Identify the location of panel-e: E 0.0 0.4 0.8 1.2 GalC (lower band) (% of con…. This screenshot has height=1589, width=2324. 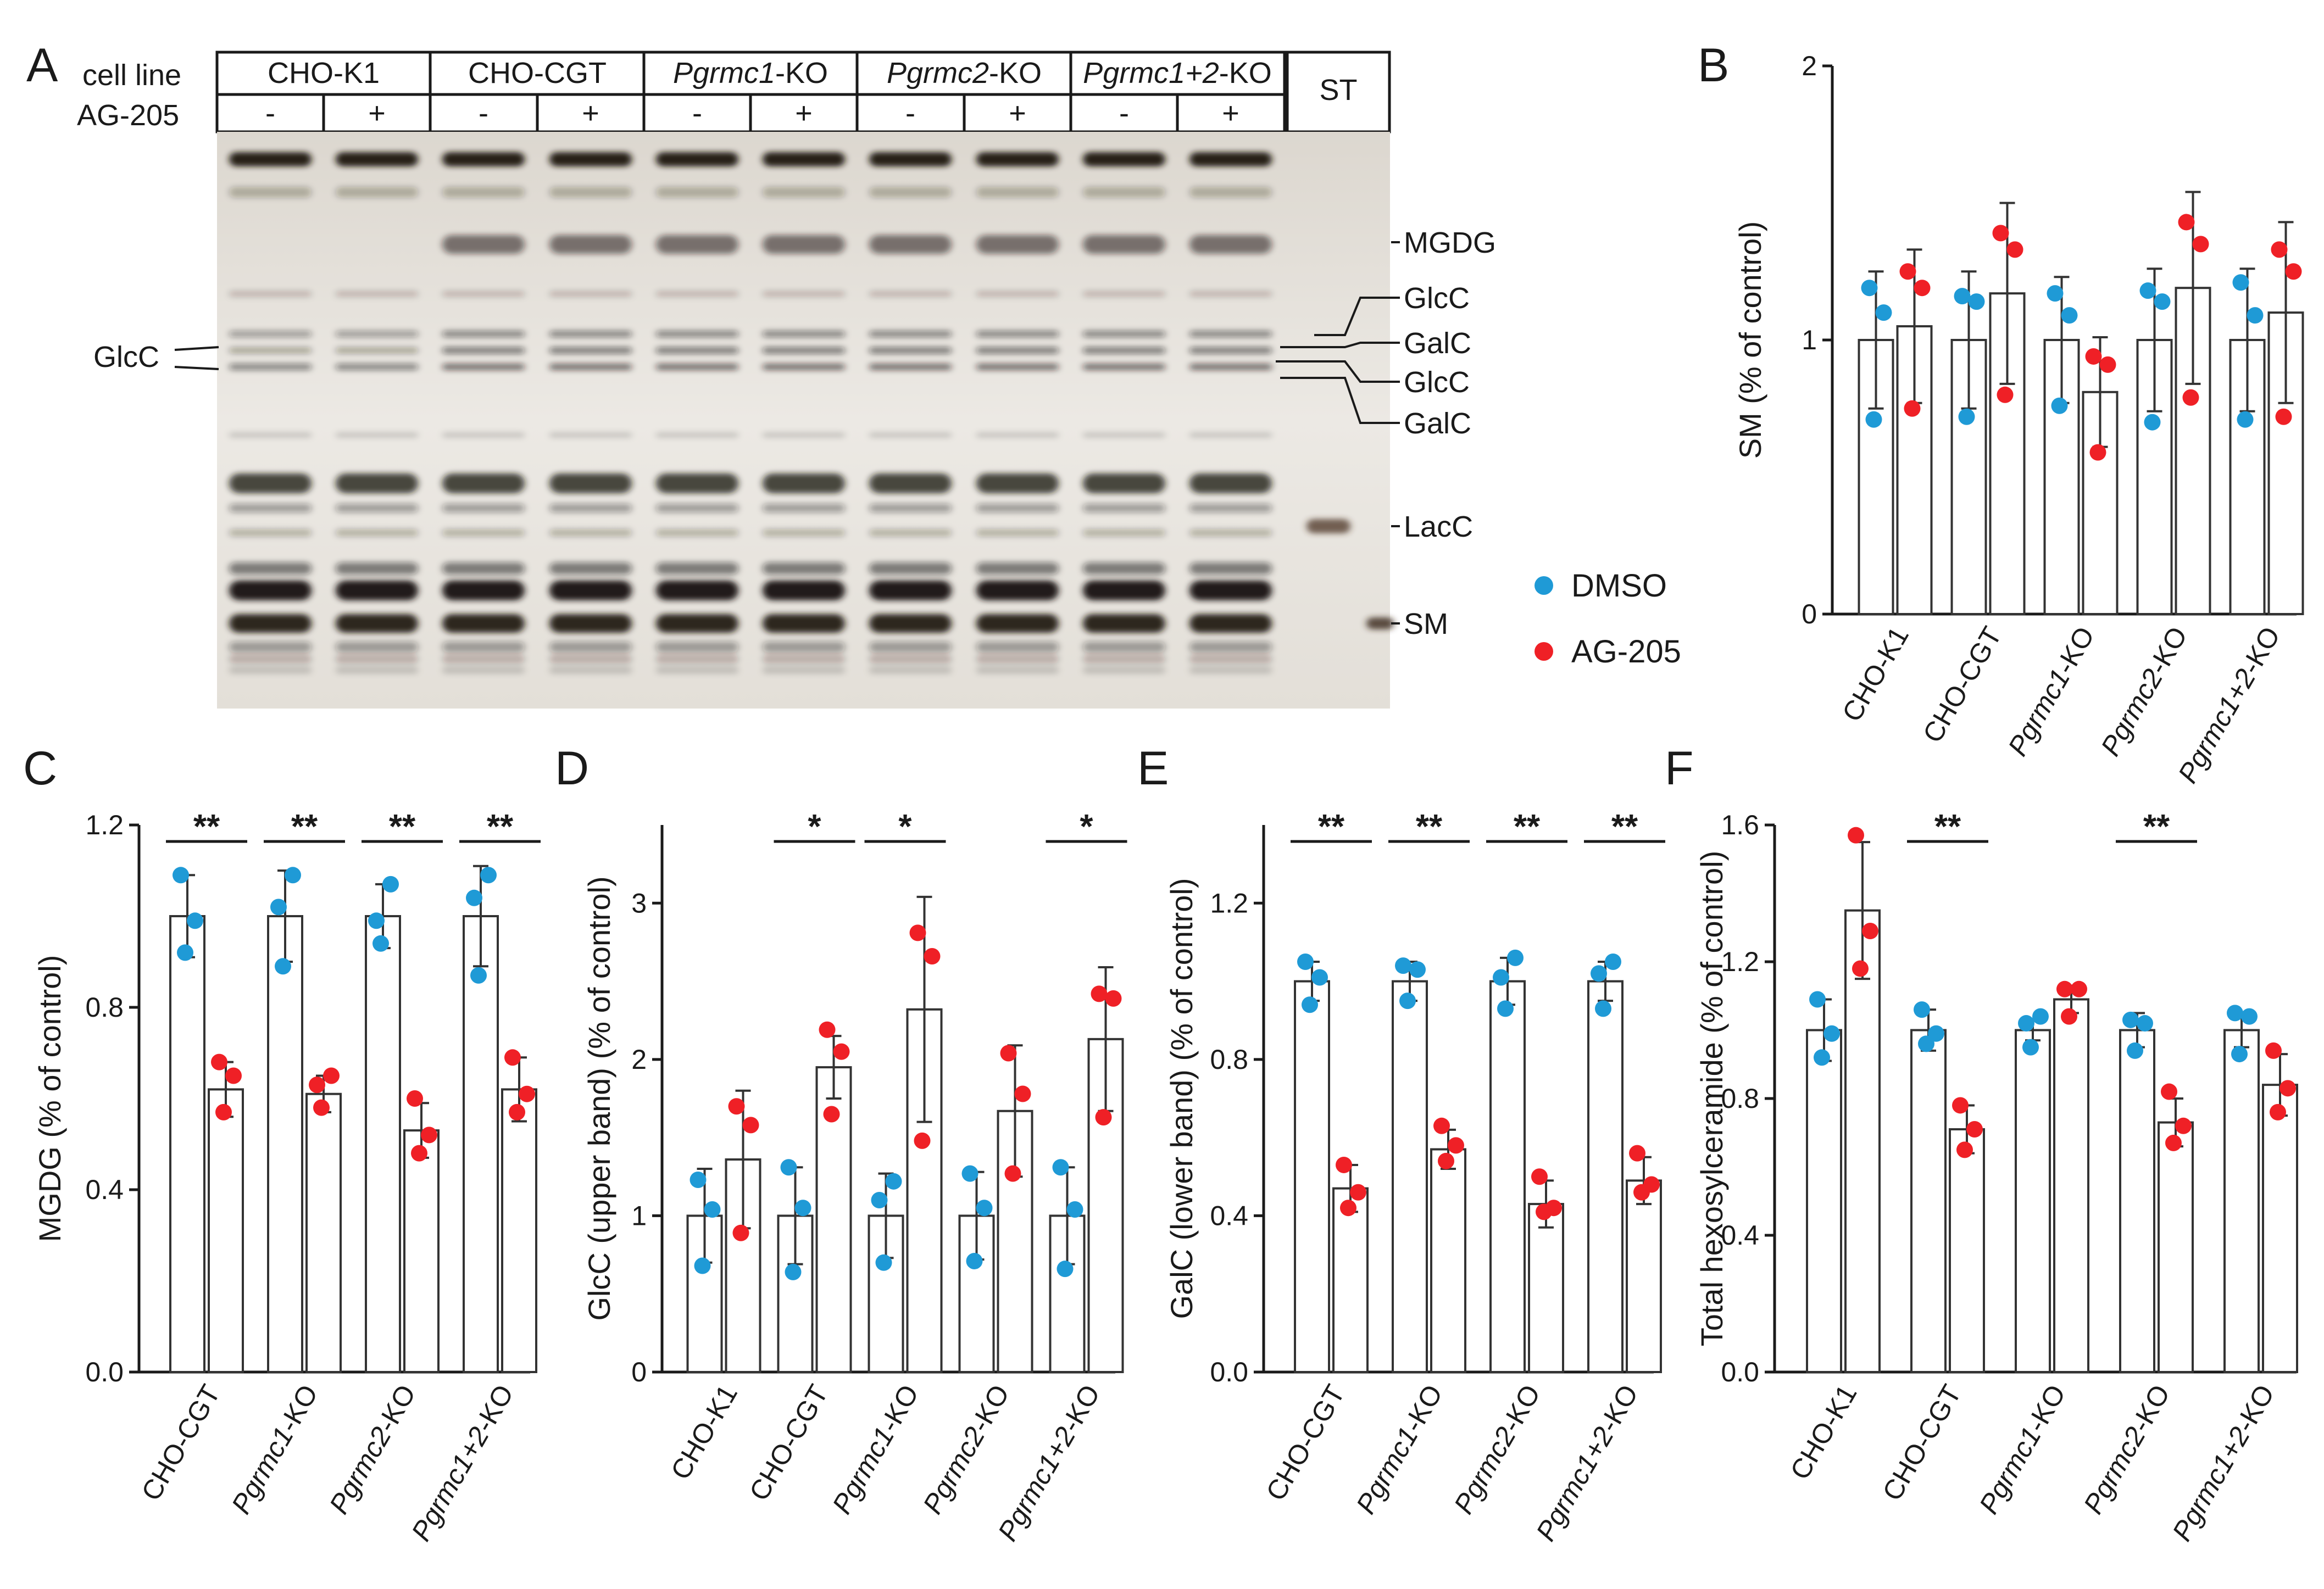
(1401, 1144).